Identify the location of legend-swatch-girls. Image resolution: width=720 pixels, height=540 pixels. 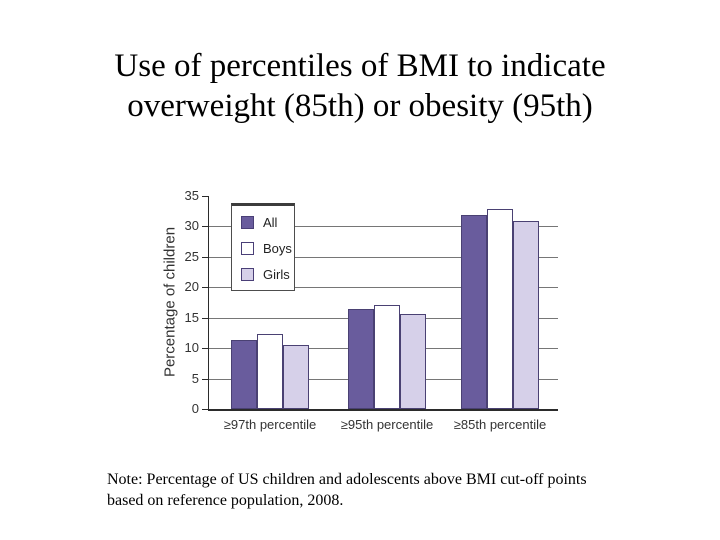
(247, 274).